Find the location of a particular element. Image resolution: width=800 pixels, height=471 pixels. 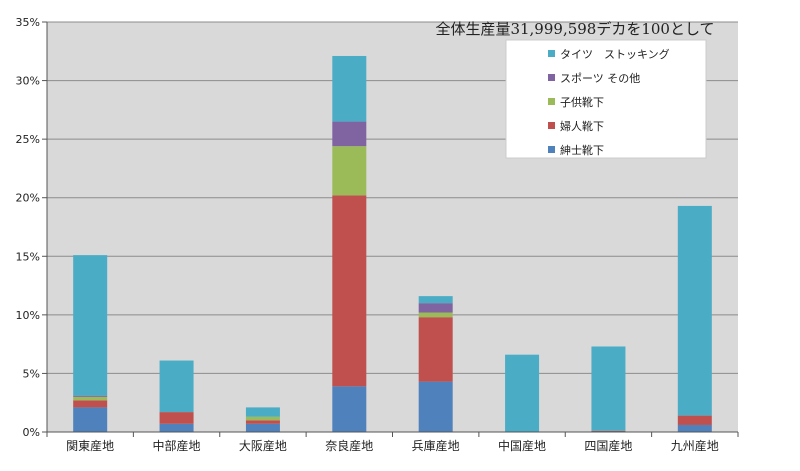

x-tick-label: 大阪産地 is located at coordinates (263, 445).